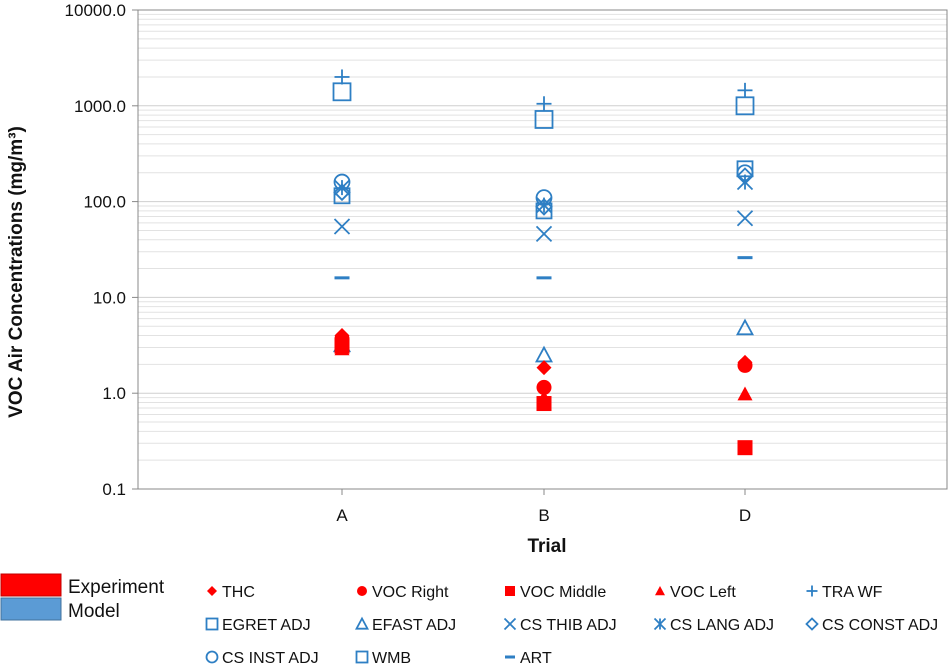  Describe the element at coordinates (101, 250) in the screenshot. I see `y-axis-ticks: 0.1 1.0 10.0 100.0 1000.0 10000.0` at that location.